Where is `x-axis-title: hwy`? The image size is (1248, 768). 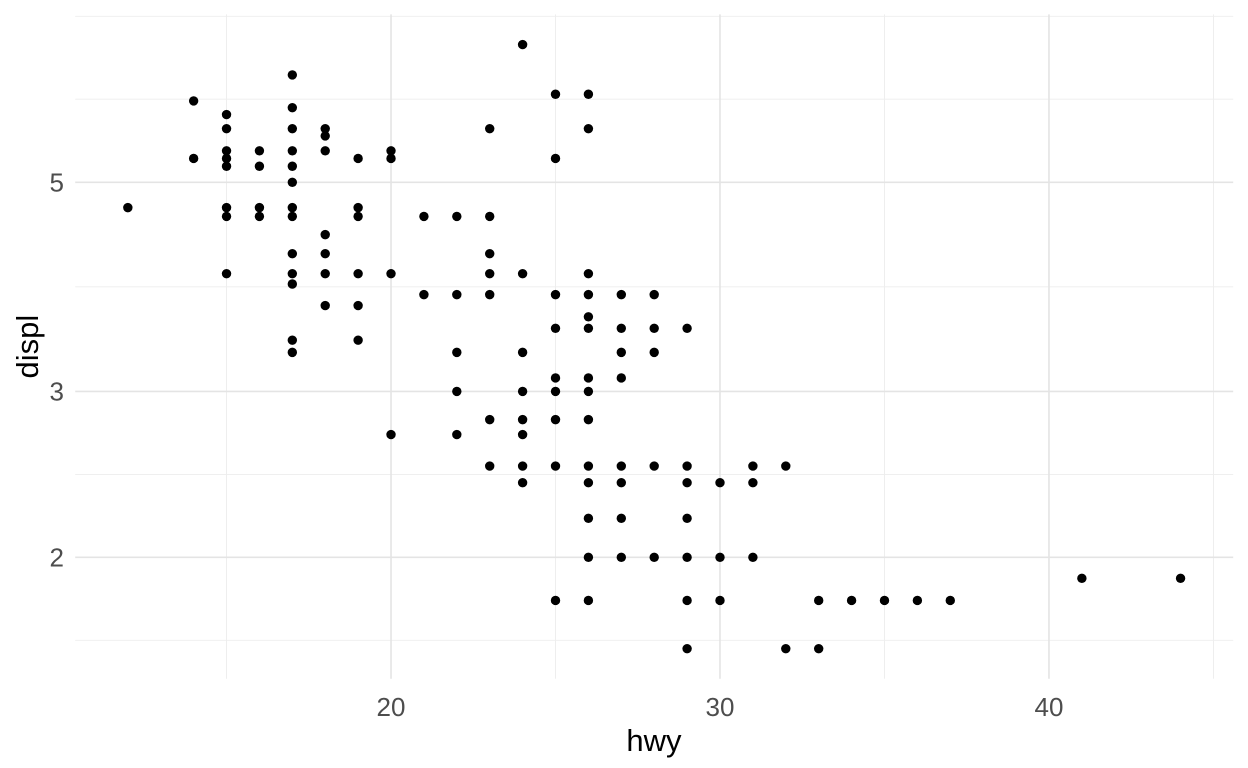 x-axis-title: hwy is located at coordinates (654, 740).